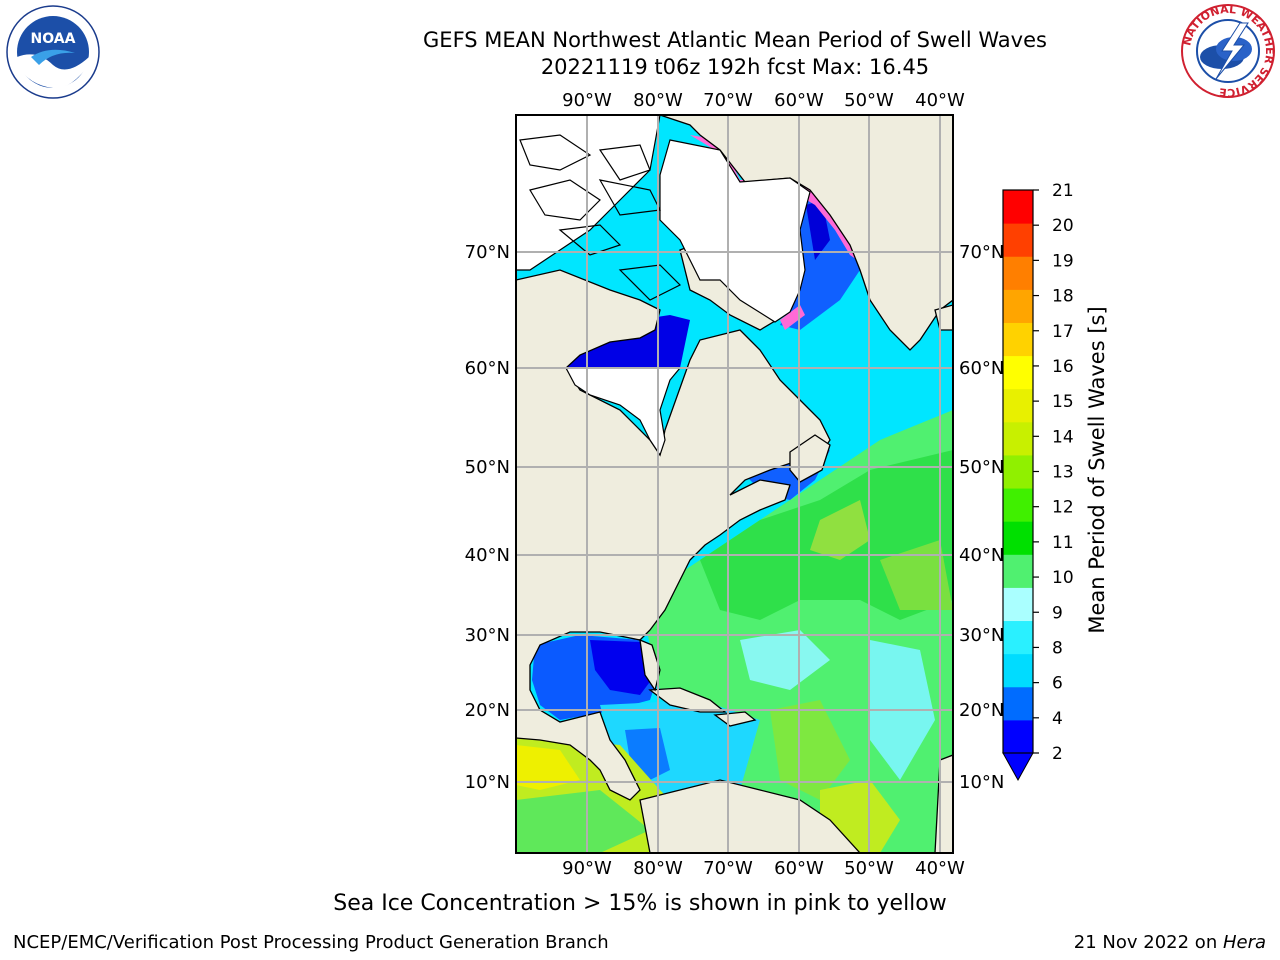 The image size is (1280, 960). Describe the element at coordinates (1063, 543) in the screenshot. I see `colorbar-tick-label: 11` at that location.